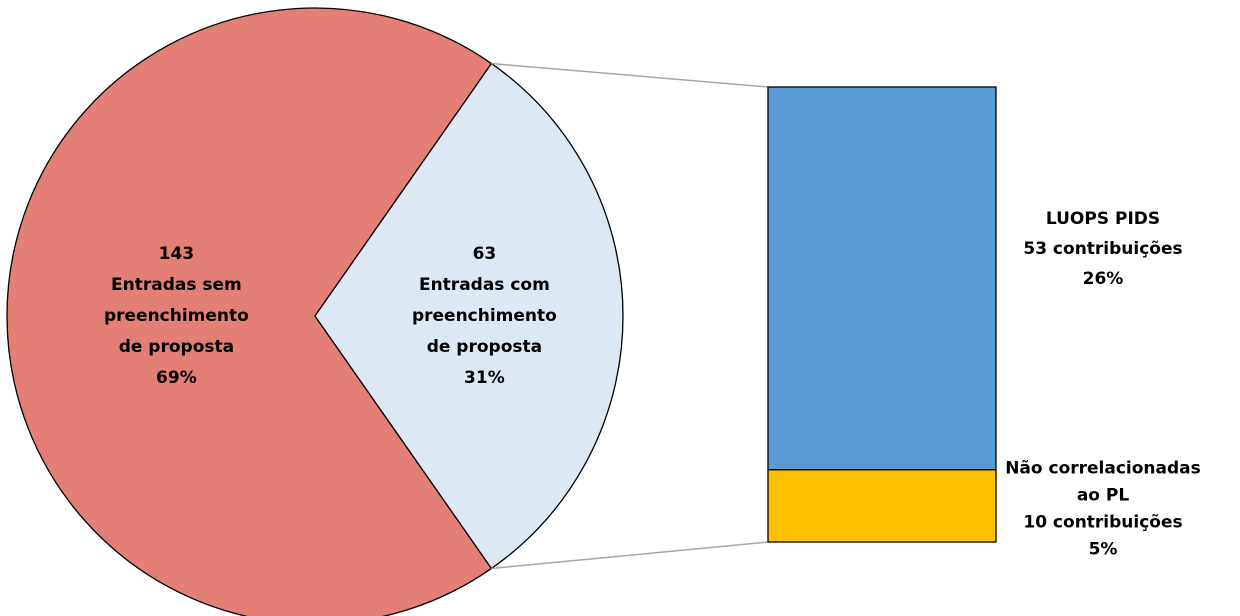 The image size is (1240, 616). What do you see at coordinates (176, 285) in the screenshot?
I see `slice-label: Entradas sem` at bounding box center [176, 285].